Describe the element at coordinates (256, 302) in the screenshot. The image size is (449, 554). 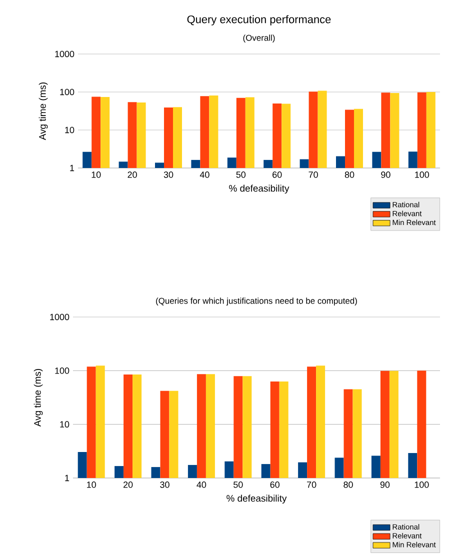
I see `chart-subtitle: (Queries for which justifications need to be computed)` at that location.